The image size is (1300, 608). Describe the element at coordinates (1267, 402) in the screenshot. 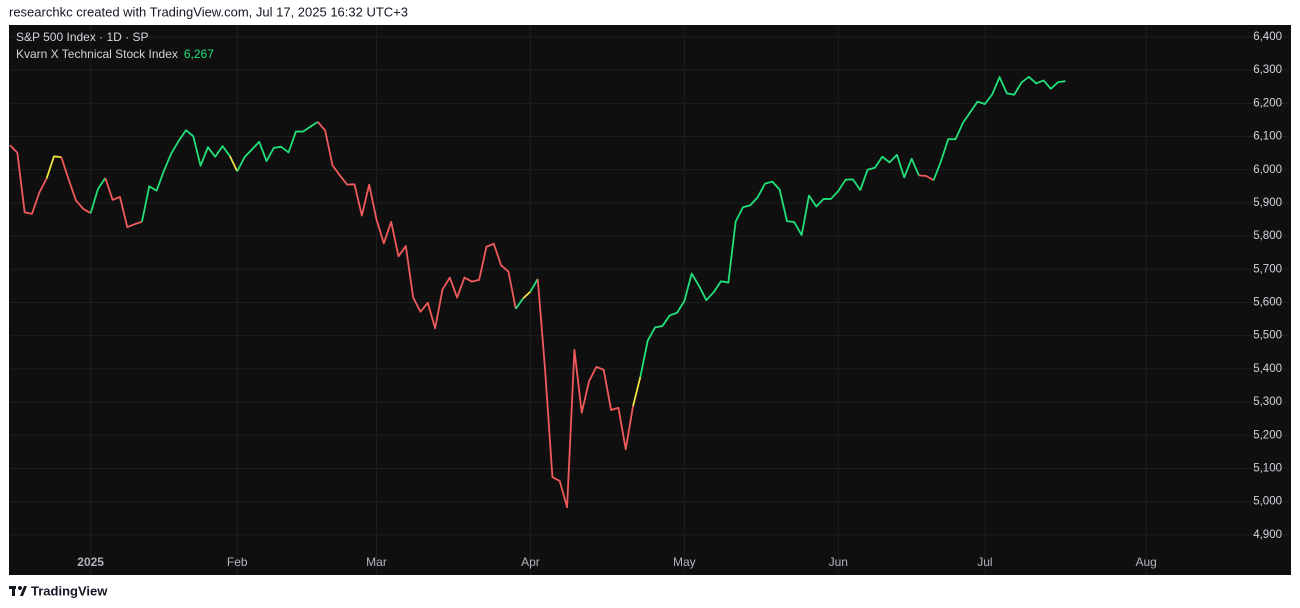

I see `y-tick-label: 5,300` at that location.